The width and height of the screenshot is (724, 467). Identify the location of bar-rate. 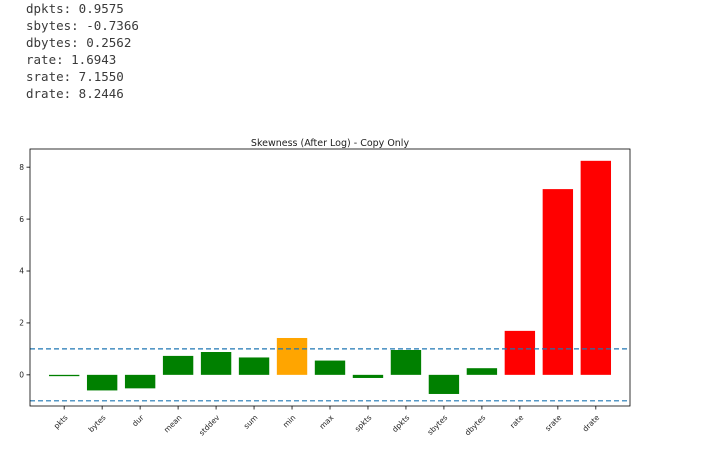
(520, 352).